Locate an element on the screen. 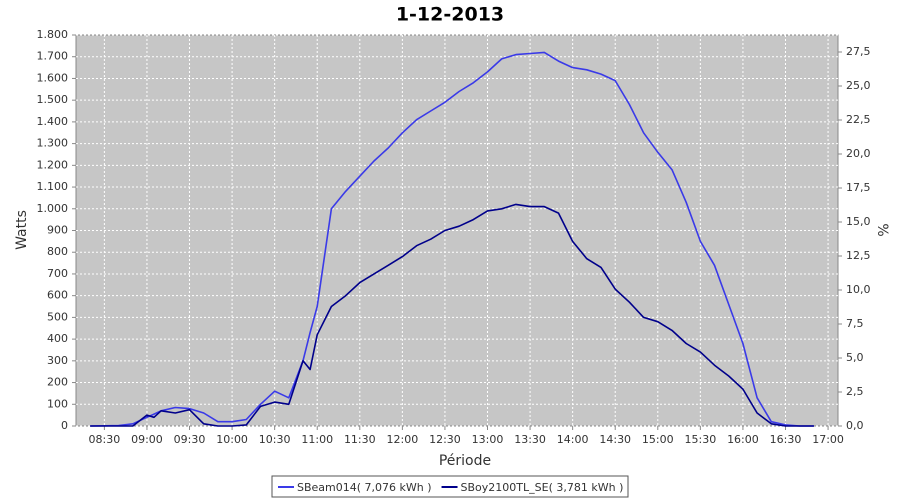 This screenshot has height=500, width=900. x-tick-label: 12:00 is located at coordinates (403, 439).